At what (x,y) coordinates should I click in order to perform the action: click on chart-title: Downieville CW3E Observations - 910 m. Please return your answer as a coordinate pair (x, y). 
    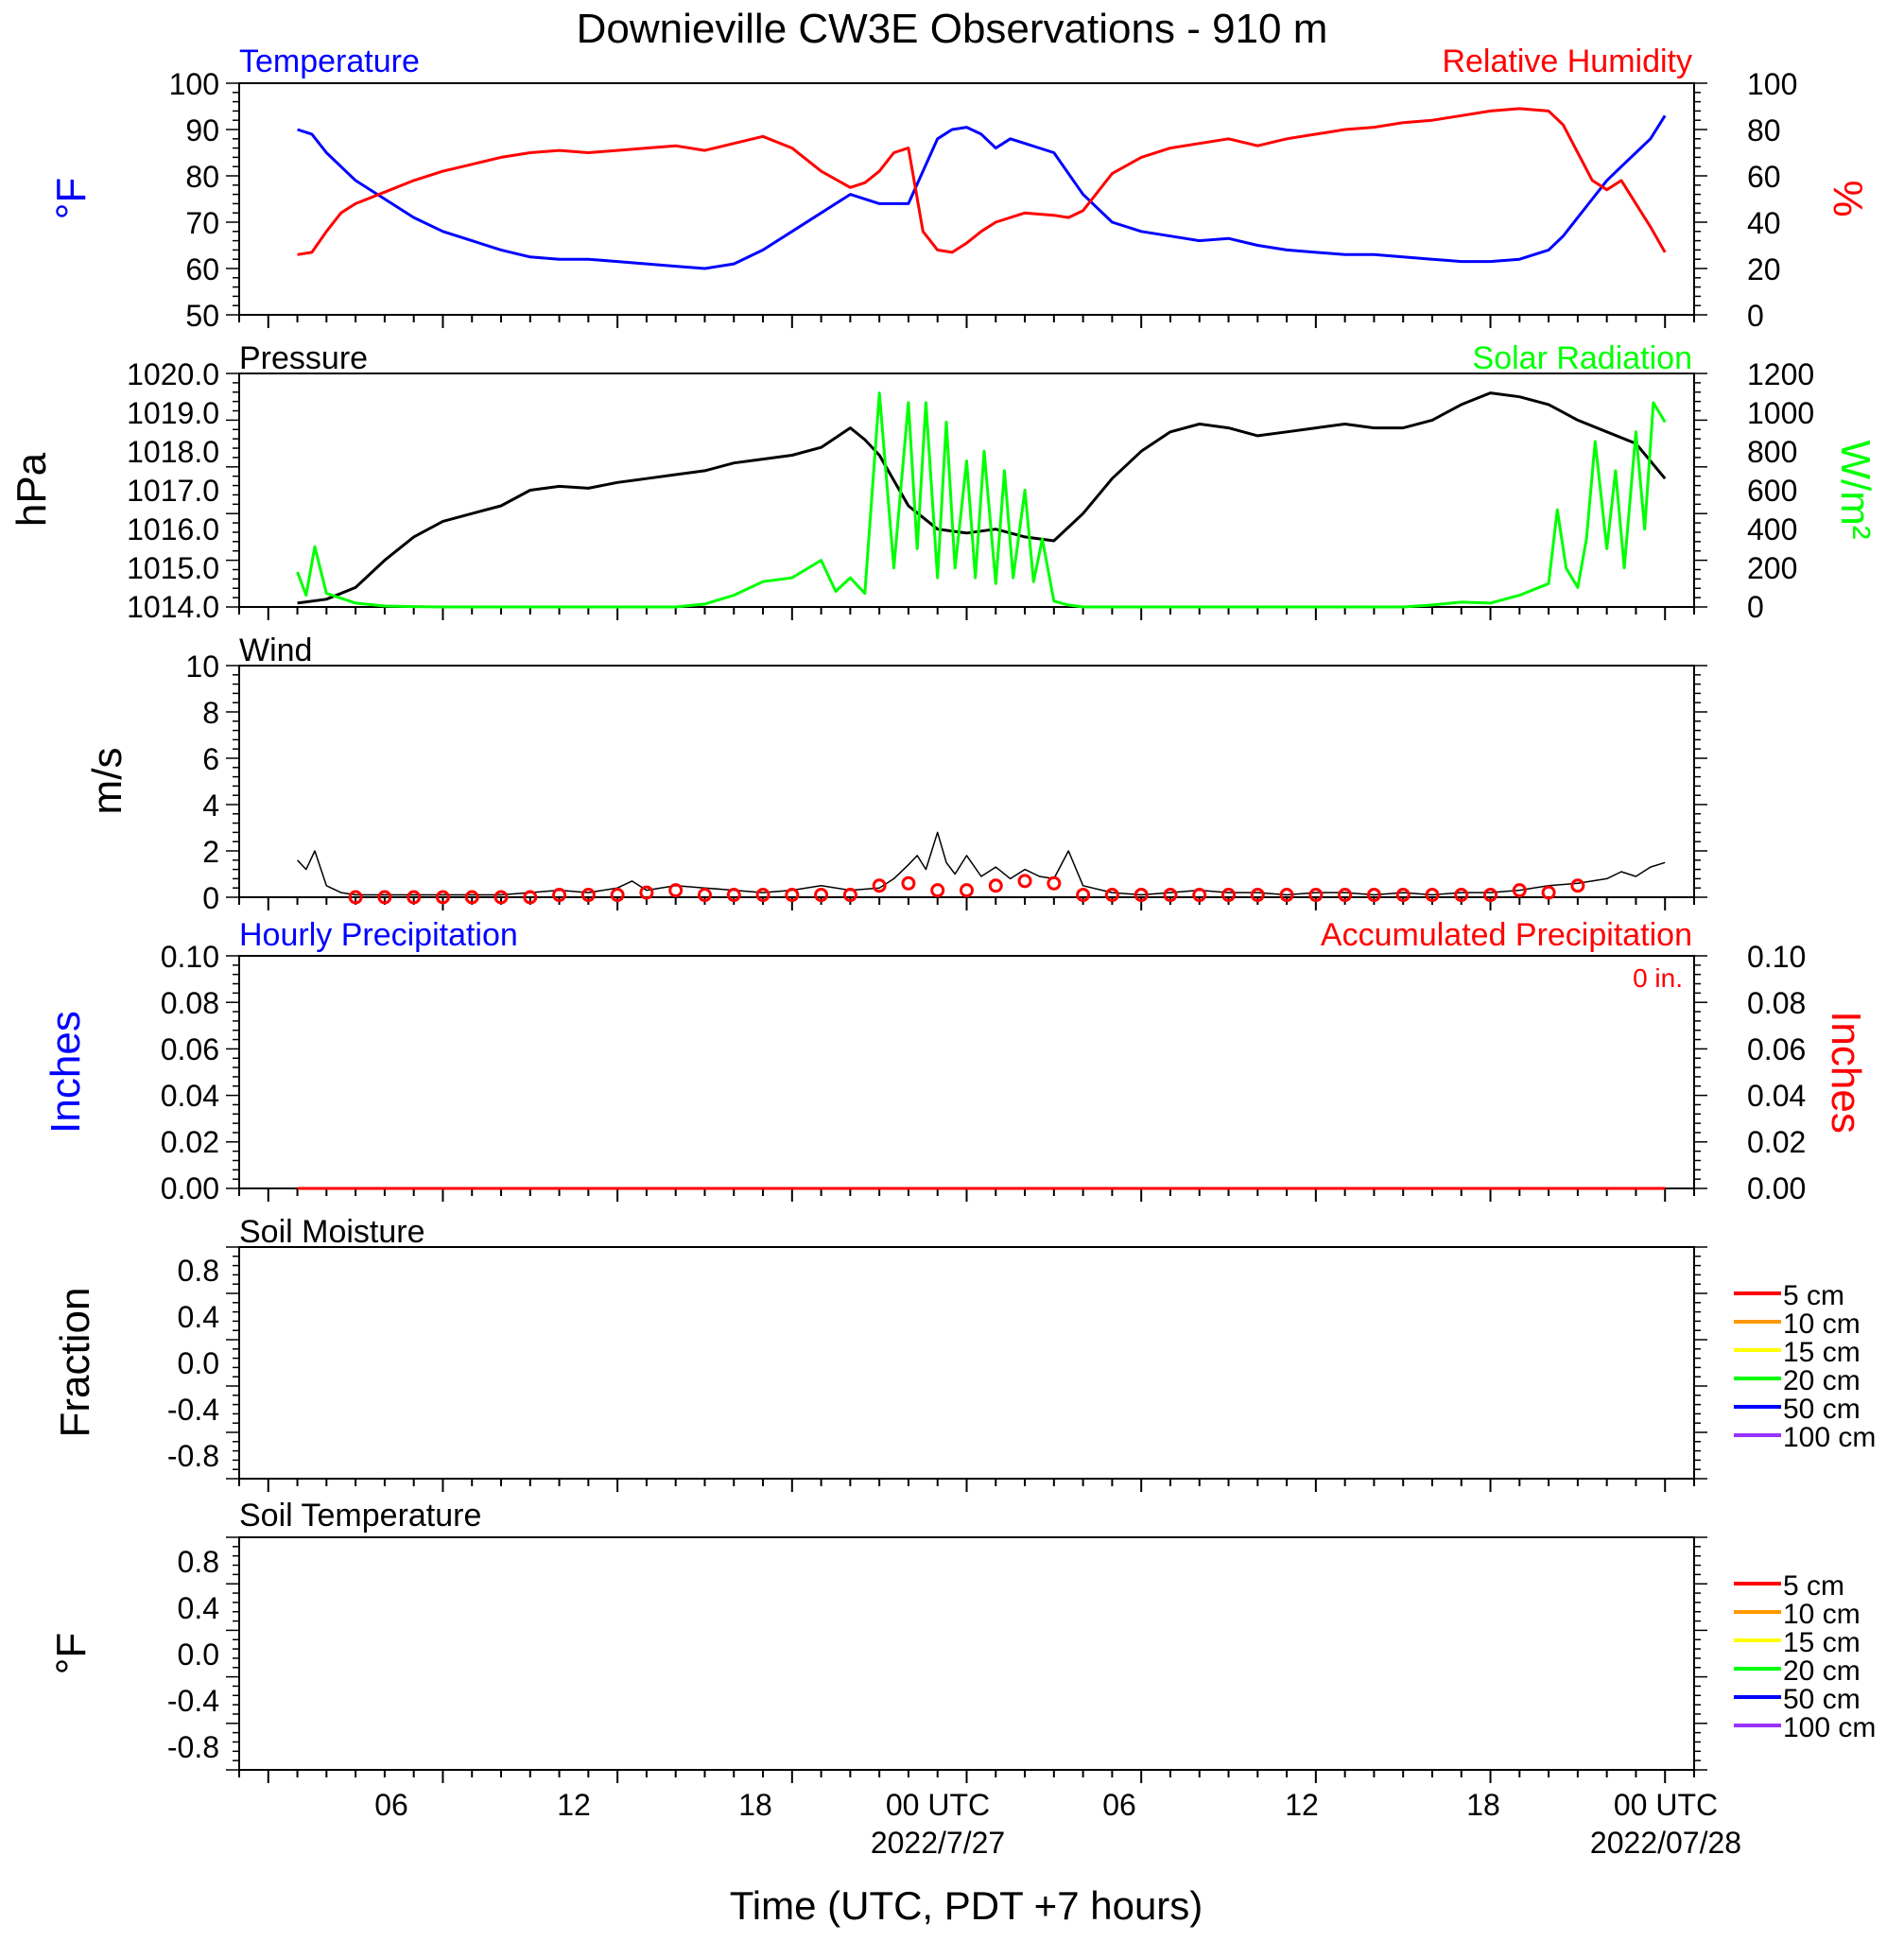
    Looking at the image, I should click on (952, 29).